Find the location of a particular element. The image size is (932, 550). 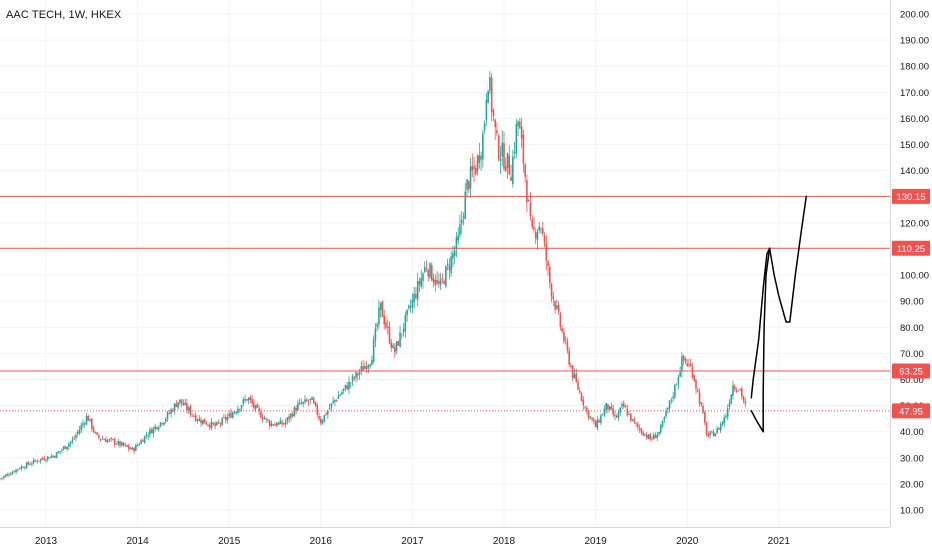

time-axis: 2013 2014 2015 2016 2017 2018 2019 2020 2021 is located at coordinates (412, 541).